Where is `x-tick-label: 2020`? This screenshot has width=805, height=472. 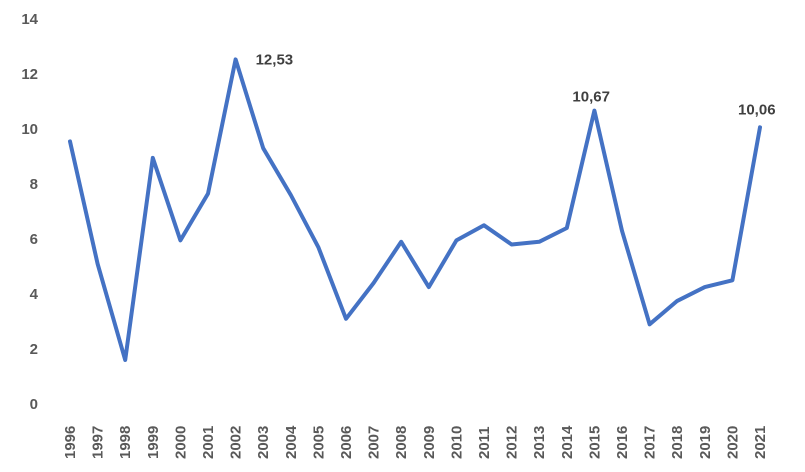 x-tick-label: 2020 is located at coordinates (732, 442).